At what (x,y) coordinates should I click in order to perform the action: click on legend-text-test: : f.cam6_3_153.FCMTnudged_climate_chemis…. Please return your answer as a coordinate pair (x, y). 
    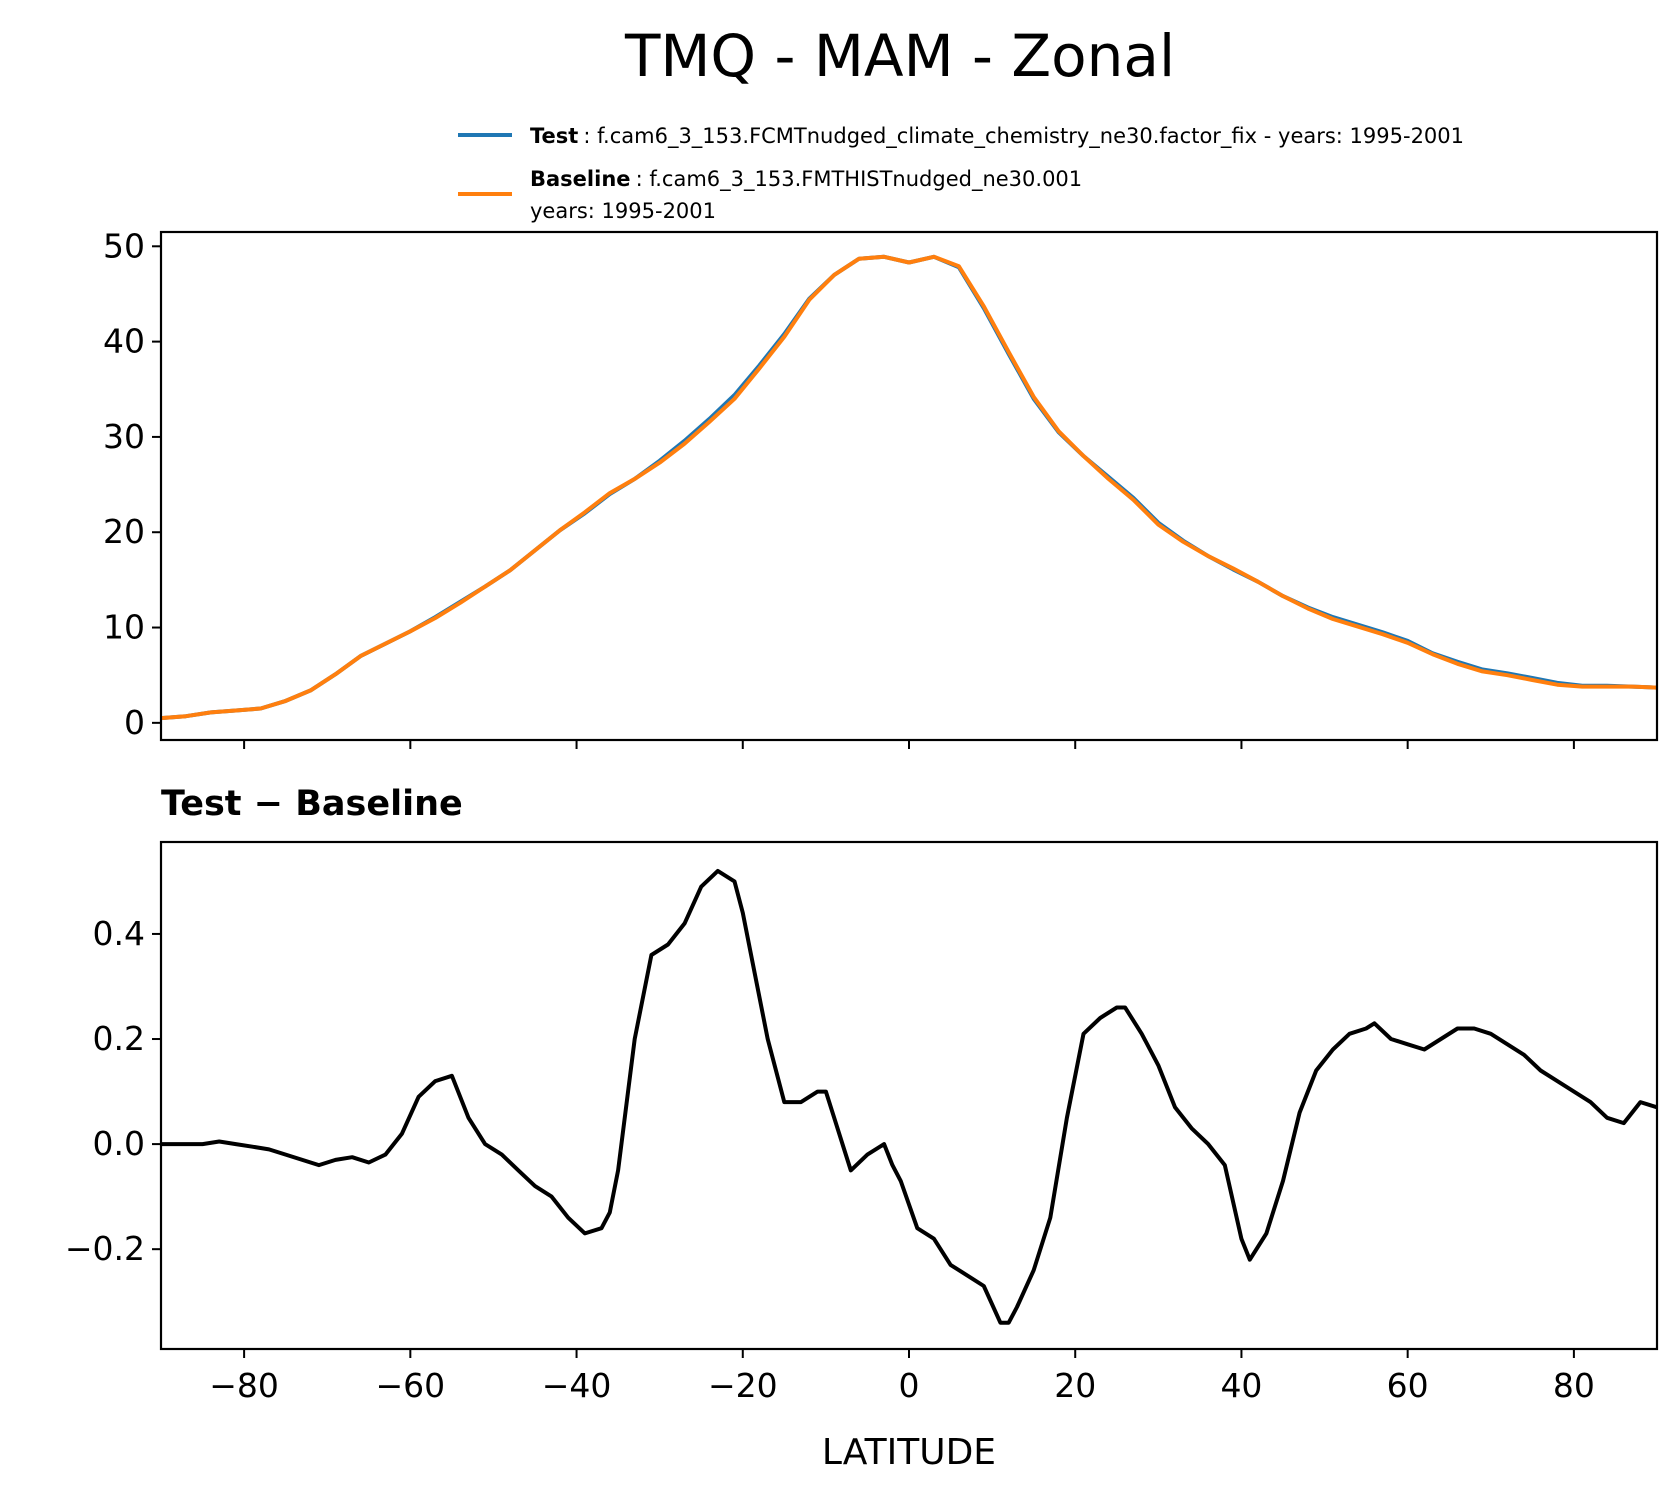
    Looking at the image, I should click on (1023, 136).